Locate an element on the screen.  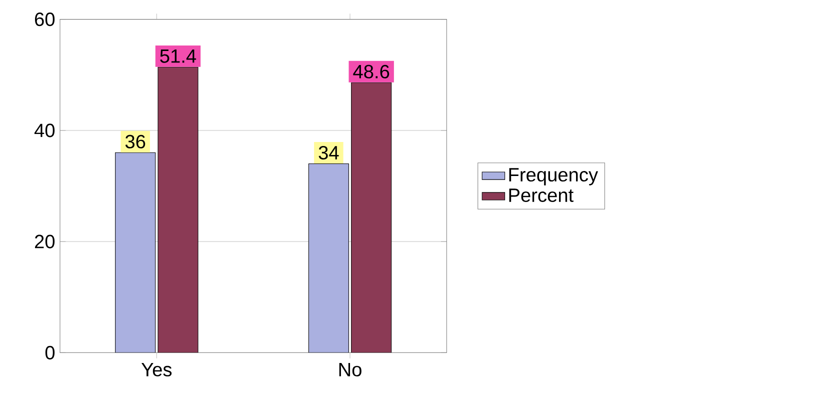
legend-label: Frequency is located at coordinates (553, 177).